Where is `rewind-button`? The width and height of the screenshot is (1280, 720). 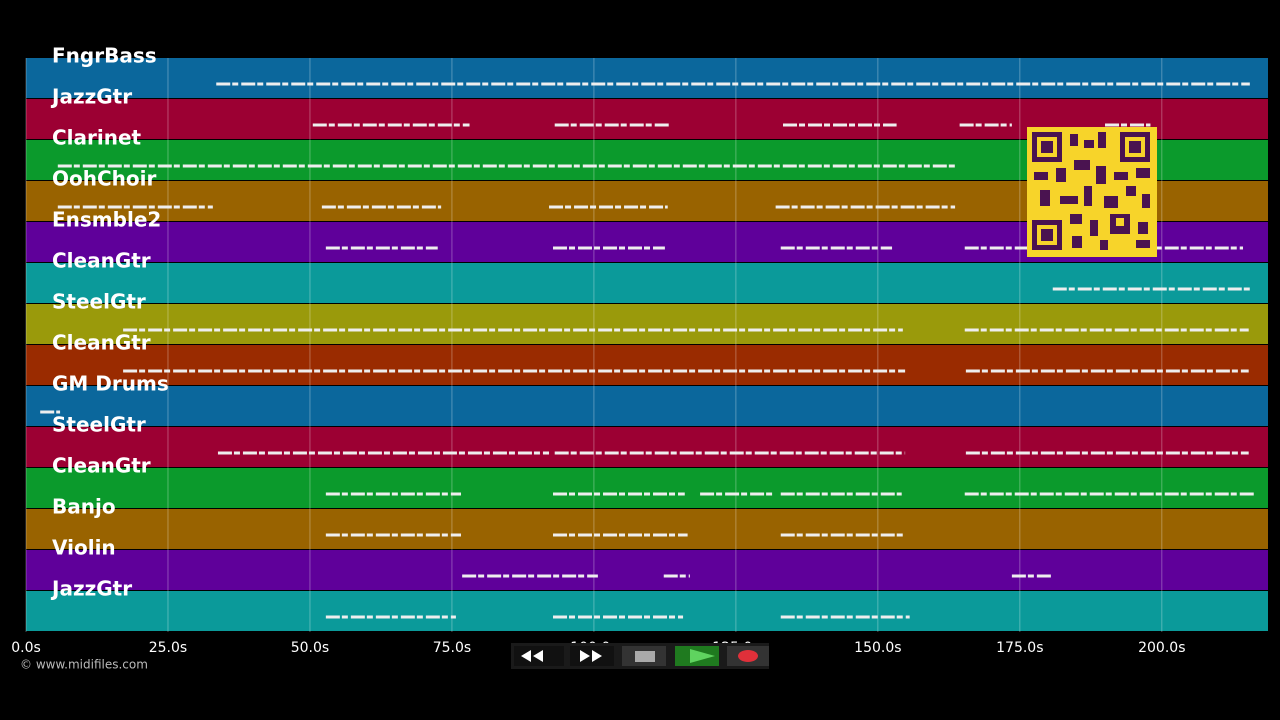 rewind-button is located at coordinates (539, 656).